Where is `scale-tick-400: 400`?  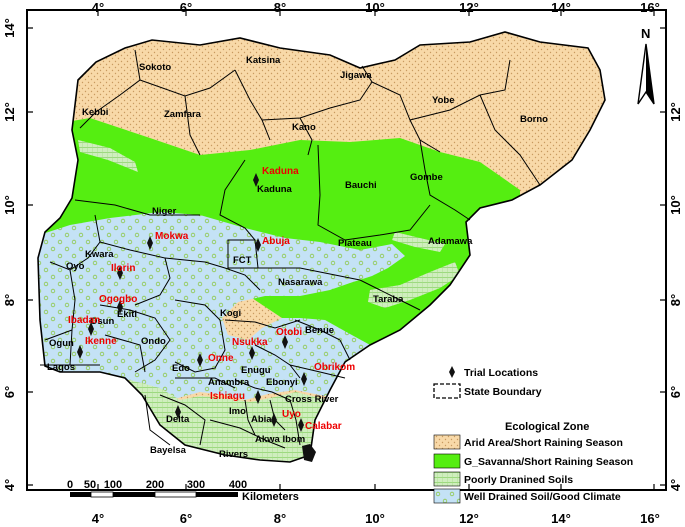
scale-tick-400: 400 is located at coordinates (238, 485).